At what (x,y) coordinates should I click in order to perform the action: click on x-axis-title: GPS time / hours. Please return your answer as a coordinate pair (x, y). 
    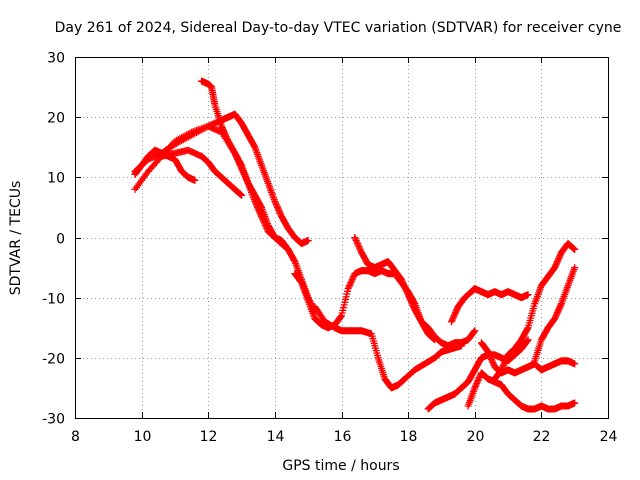
    Looking at the image, I should click on (340, 466).